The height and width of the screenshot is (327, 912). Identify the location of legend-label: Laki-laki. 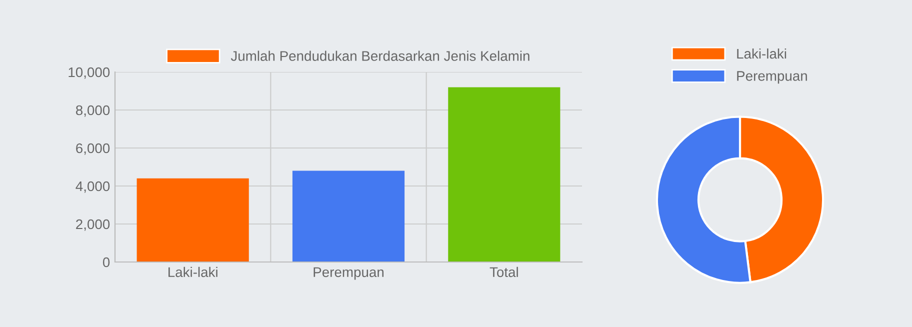
(761, 53).